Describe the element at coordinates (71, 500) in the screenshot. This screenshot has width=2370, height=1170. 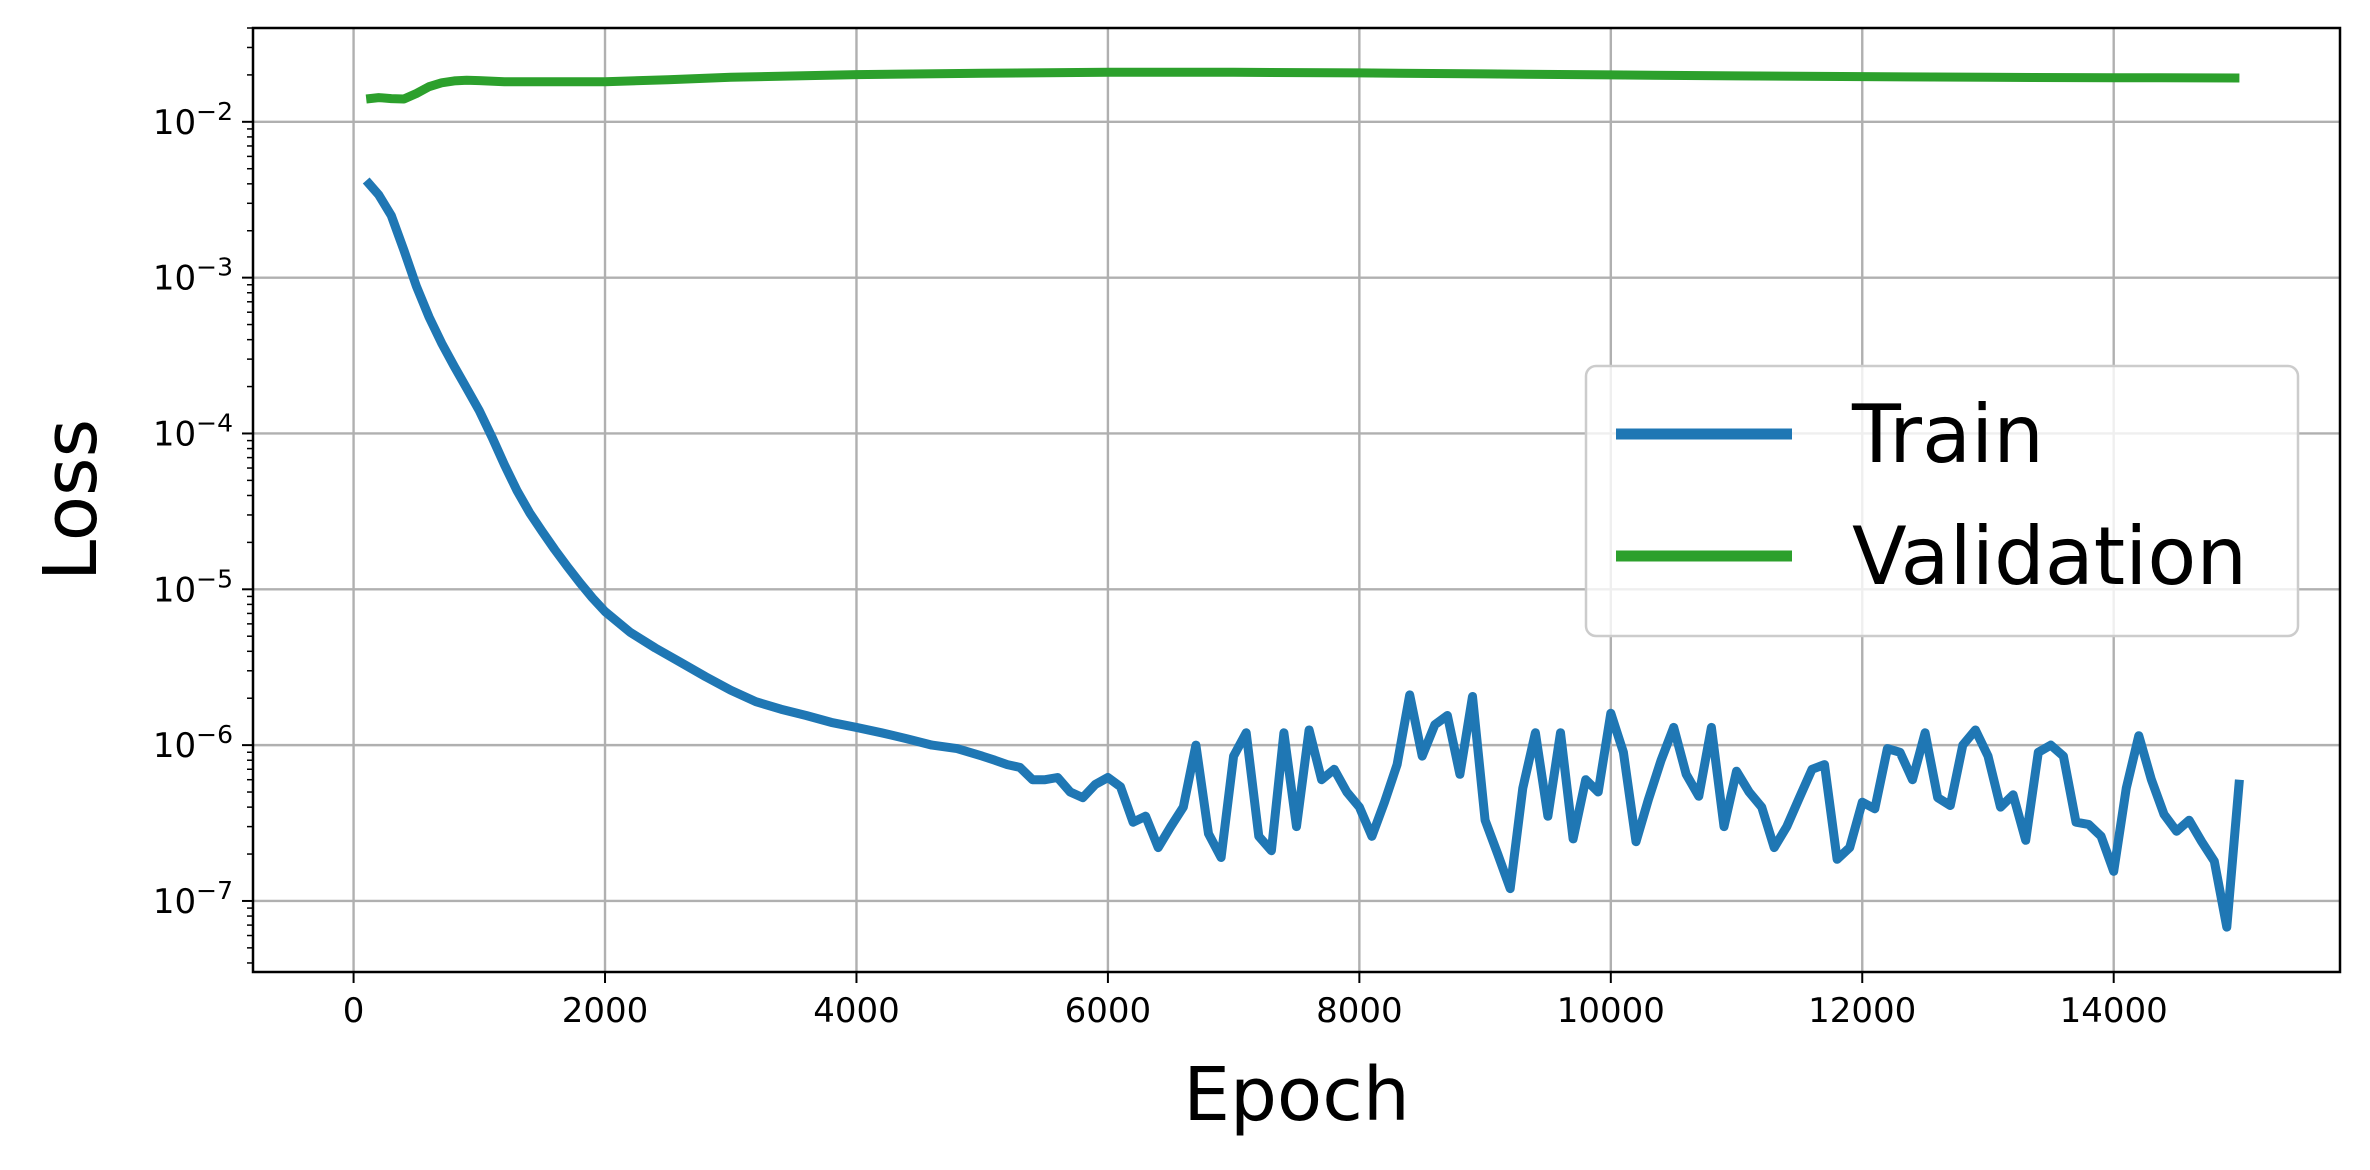
I see `y-axis-title: Loss` at that location.